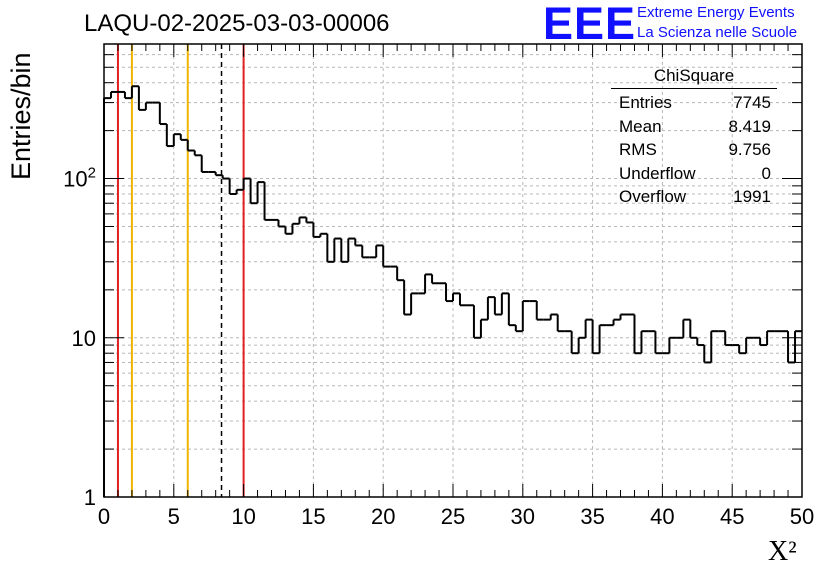  I want to click on stats-title: ChiSquare, so click(694, 77).